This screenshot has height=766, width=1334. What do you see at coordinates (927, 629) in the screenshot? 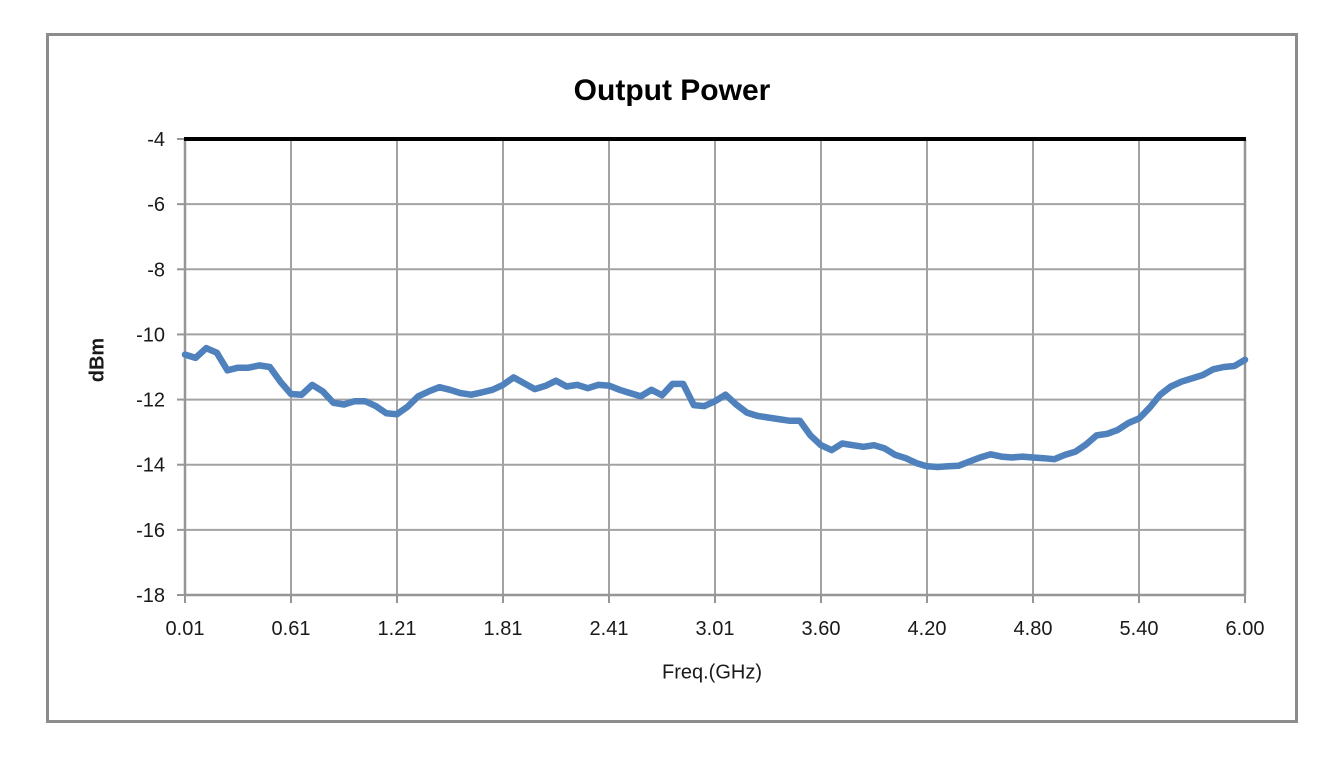
I see `x-tick-label: 4.20` at bounding box center [927, 629].